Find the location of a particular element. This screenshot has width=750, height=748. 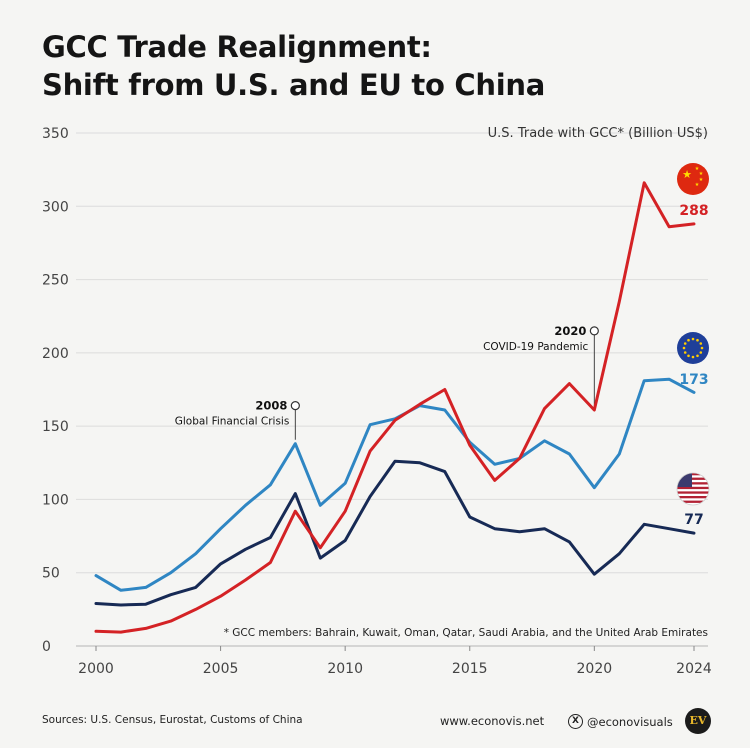

x-tick-label: 2015 is located at coordinates (470, 669).